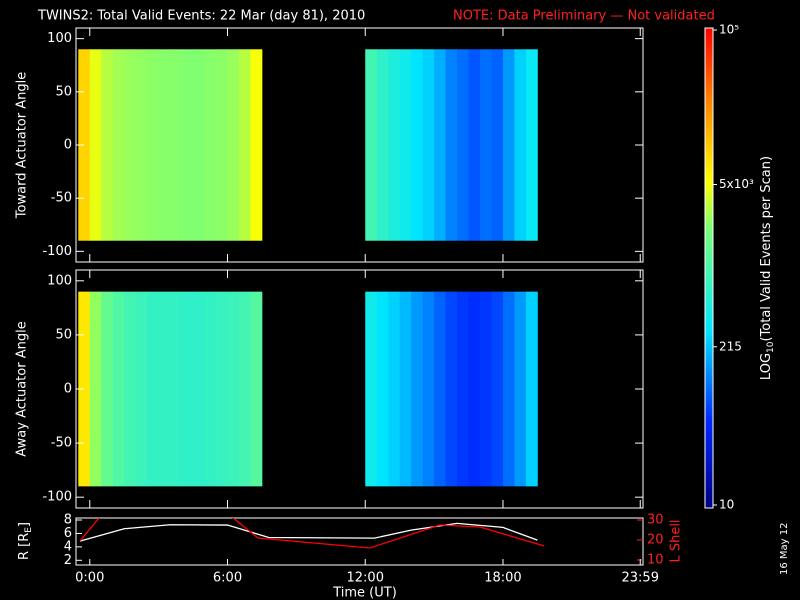  Describe the element at coordinates (89, 578) in the screenshot. I see `x-tick-label: 0:00` at that location.